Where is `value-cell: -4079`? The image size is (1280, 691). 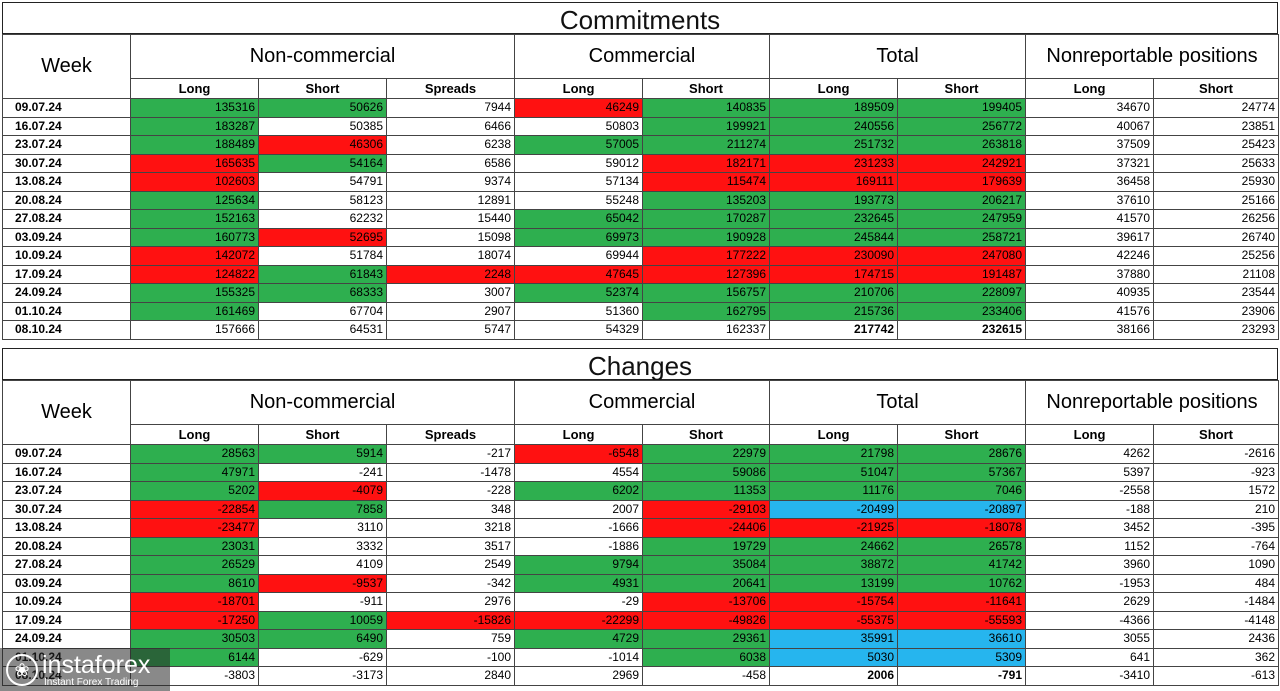
value-cell: -4079 is located at coordinates (322, 491).